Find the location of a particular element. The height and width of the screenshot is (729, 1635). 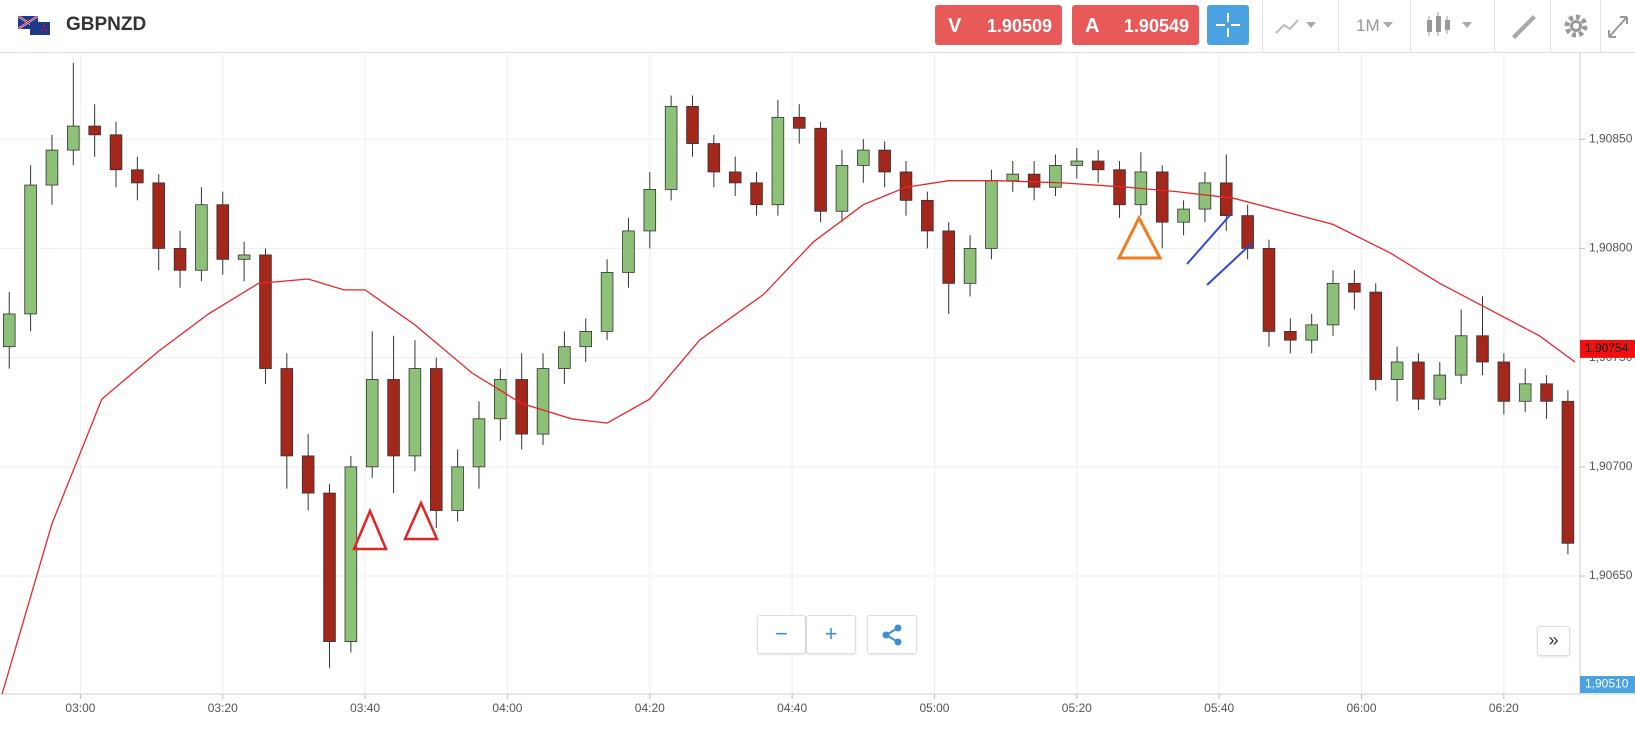

draw-button is located at coordinates (1522, 26).